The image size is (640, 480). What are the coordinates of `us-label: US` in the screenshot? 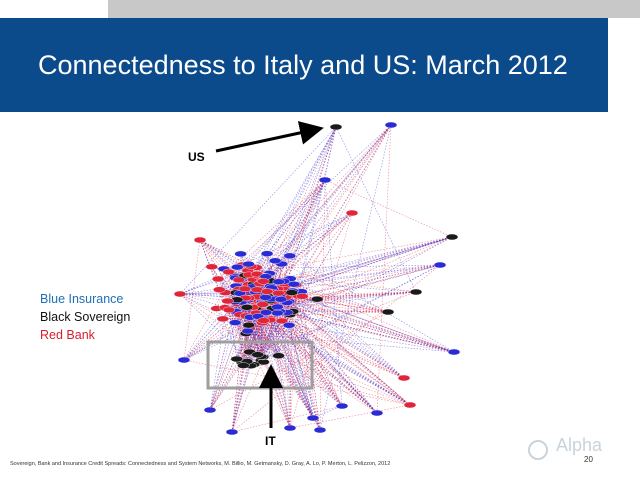 It's located at (196, 157).